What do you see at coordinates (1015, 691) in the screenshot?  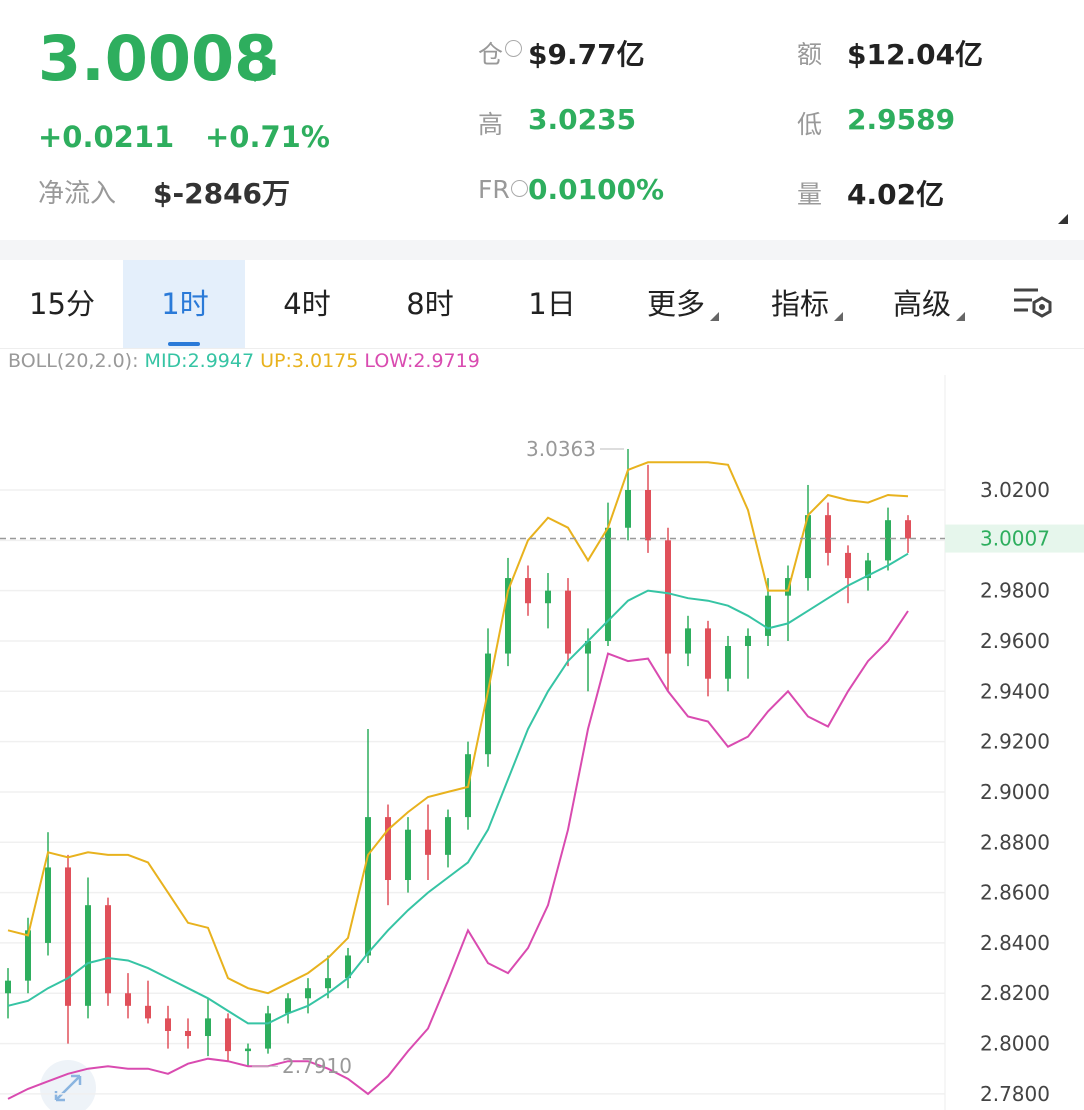 I see `y-tick-label: 2.9400` at bounding box center [1015, 691].